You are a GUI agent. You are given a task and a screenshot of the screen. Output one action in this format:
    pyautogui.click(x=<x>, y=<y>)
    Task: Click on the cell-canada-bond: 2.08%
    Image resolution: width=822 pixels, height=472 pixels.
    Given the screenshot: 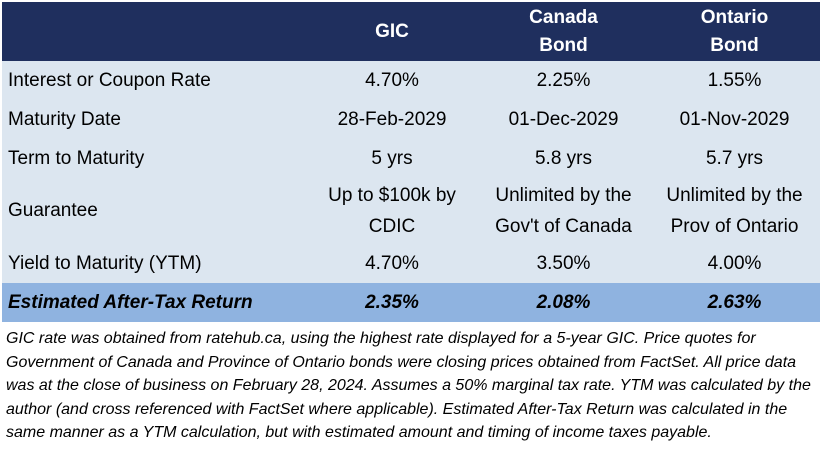 What is the action you would take?
    pyautogui.click(x=563, y=302)
    